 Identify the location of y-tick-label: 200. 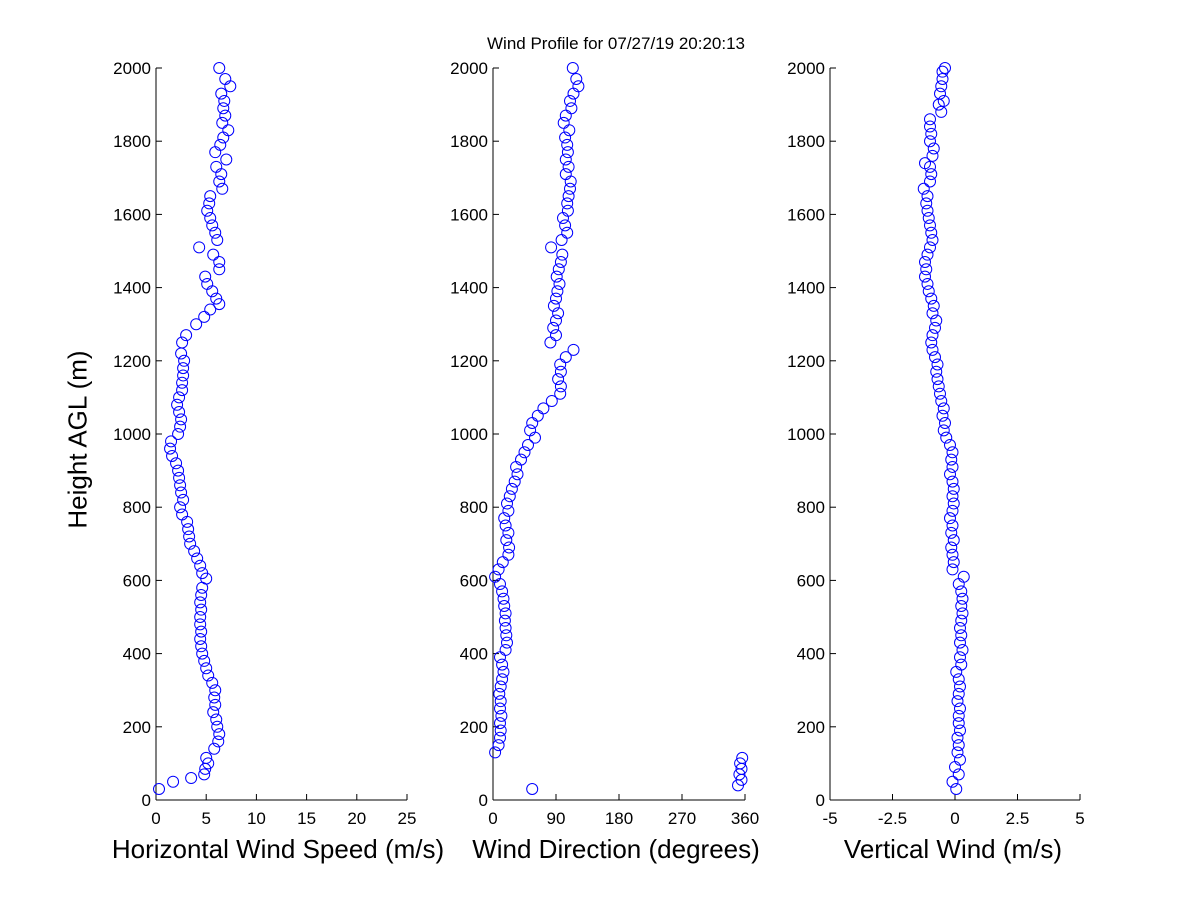
(811, 727).